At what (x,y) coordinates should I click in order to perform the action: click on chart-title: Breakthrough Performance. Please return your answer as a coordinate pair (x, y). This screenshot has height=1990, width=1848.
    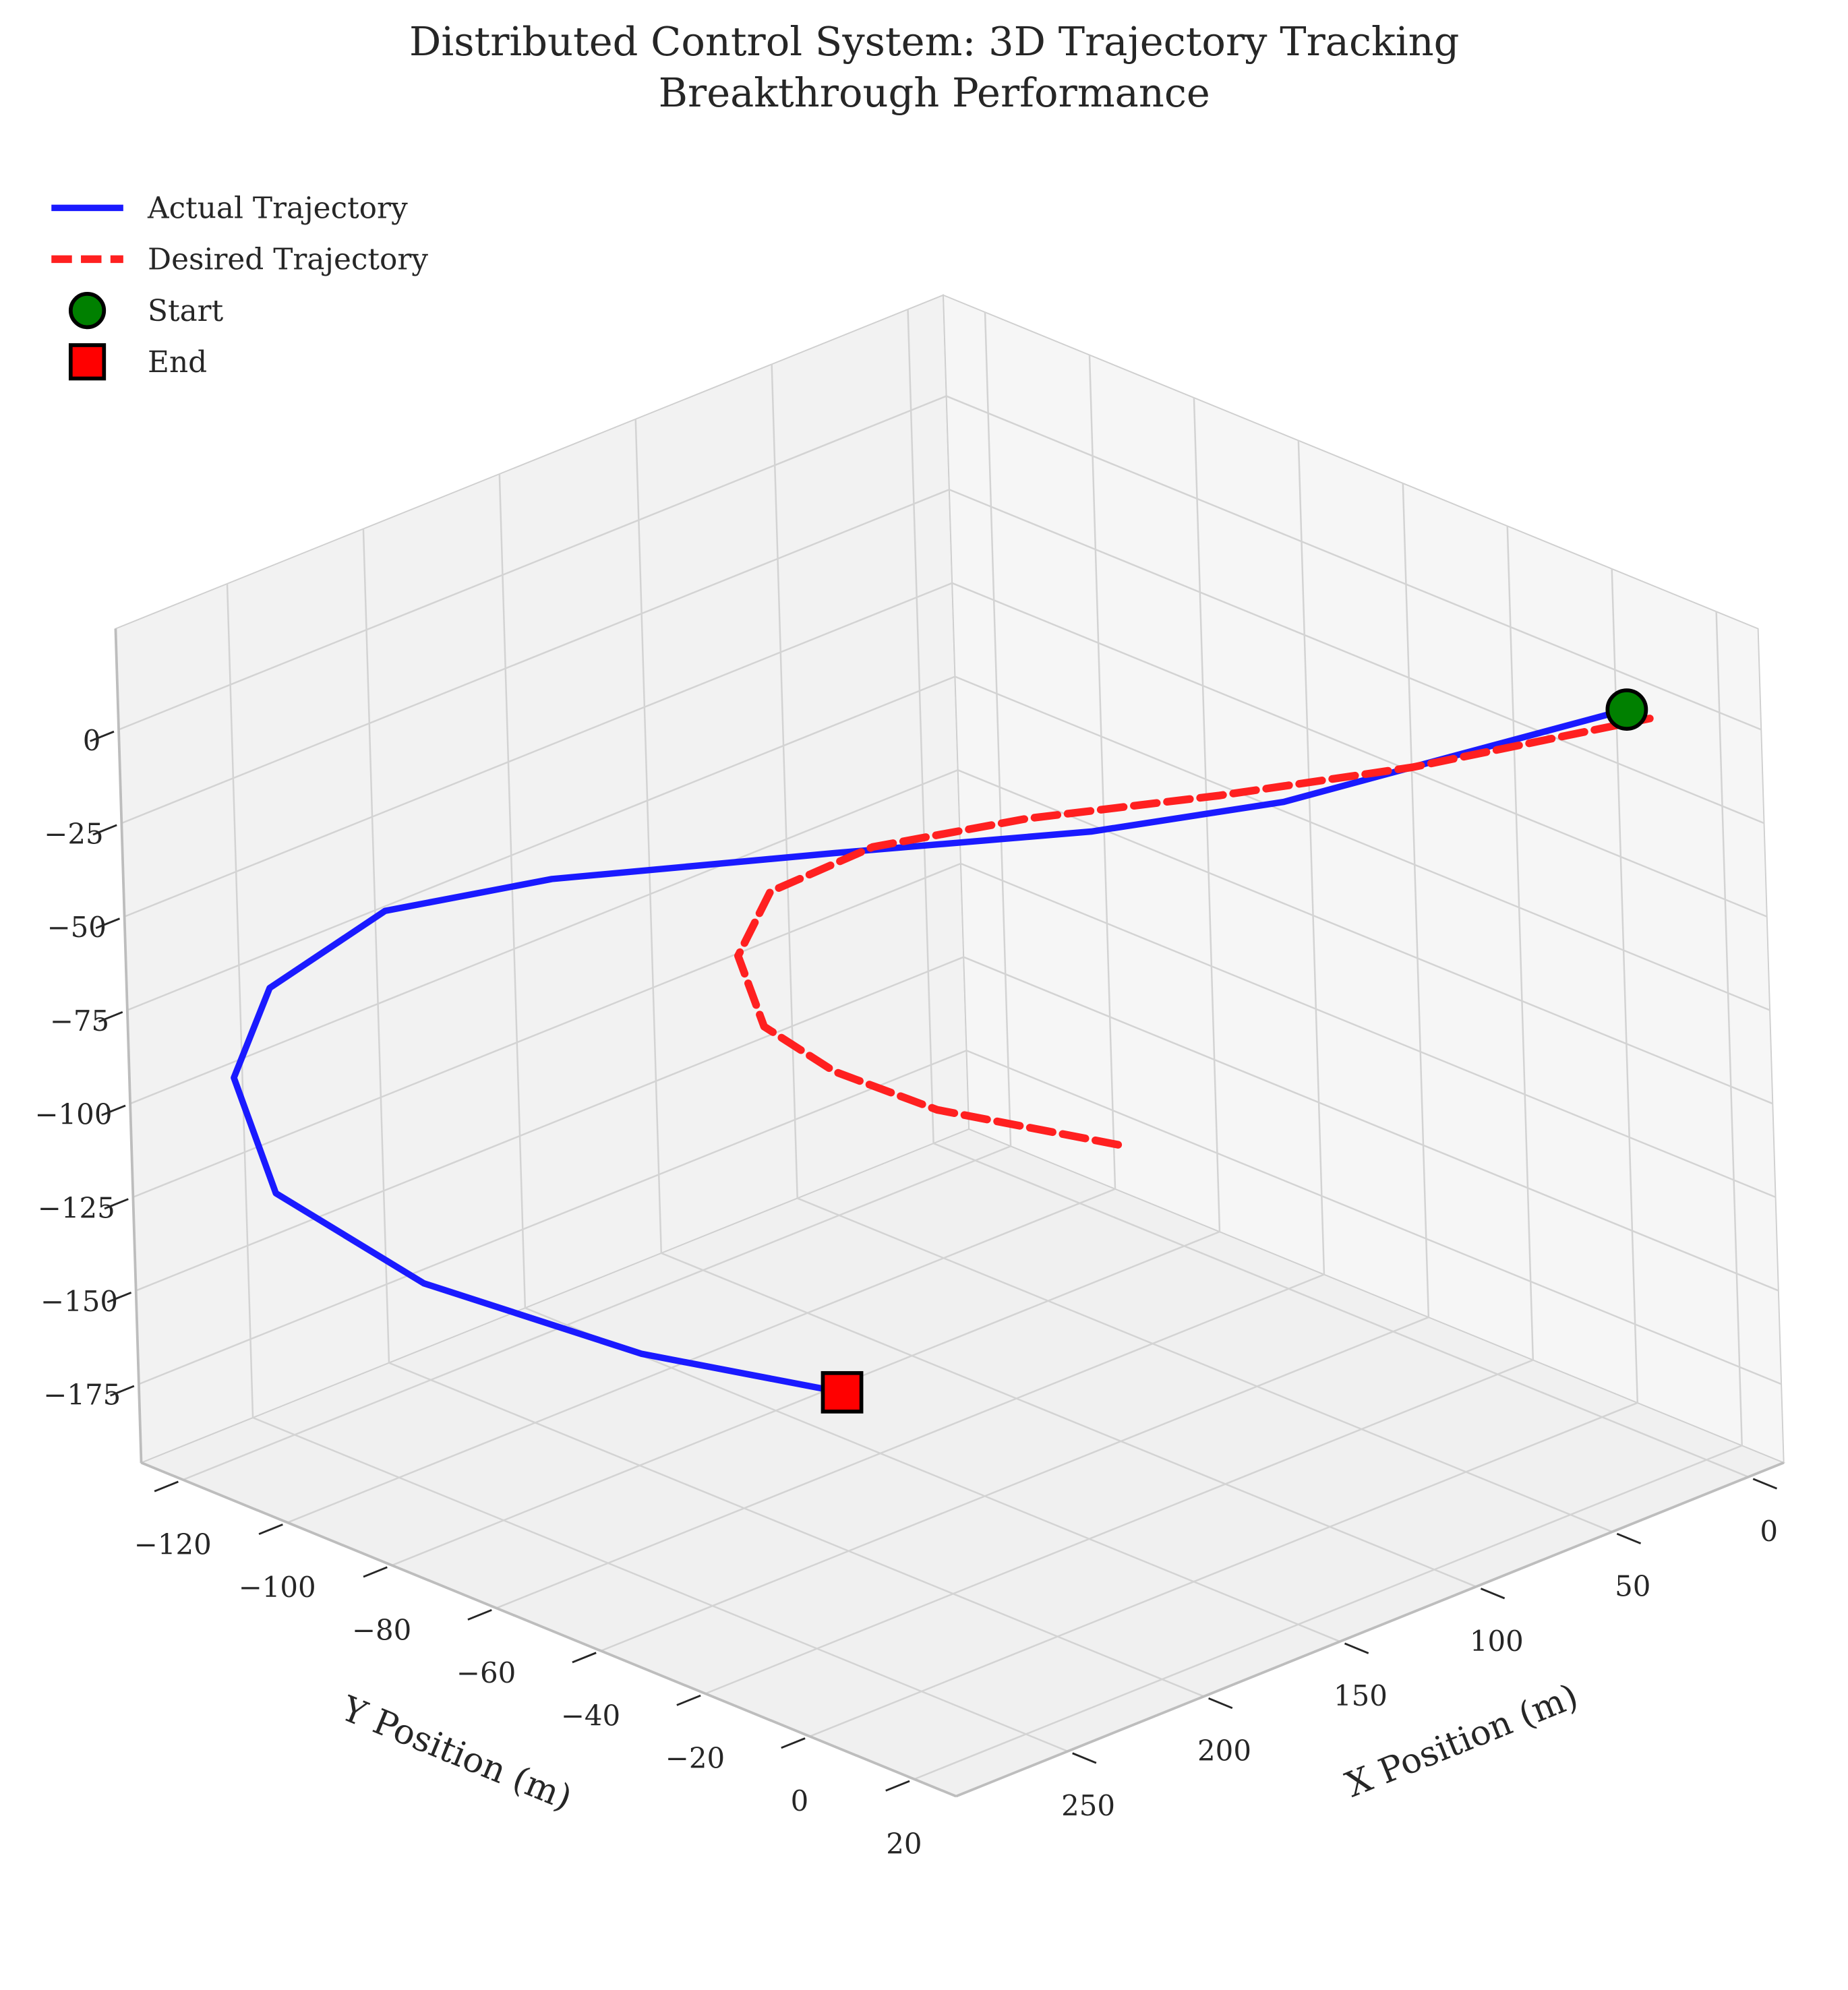
    Looking at the image, I should click on (935, 92).